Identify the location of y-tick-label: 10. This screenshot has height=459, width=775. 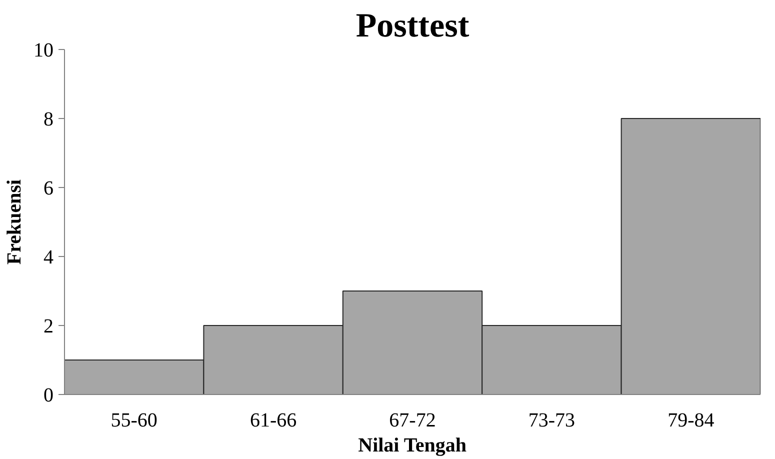
(44, 51).